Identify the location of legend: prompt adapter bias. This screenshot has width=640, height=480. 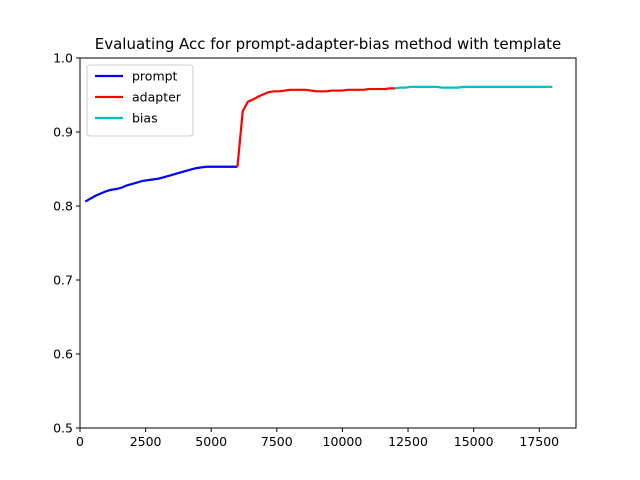
(140, 100).